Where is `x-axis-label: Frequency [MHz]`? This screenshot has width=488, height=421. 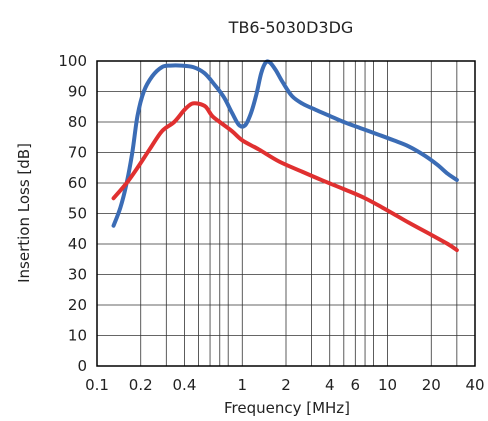
x-axis-label: Frequency [MHz] is located at coordinates (287, 408).